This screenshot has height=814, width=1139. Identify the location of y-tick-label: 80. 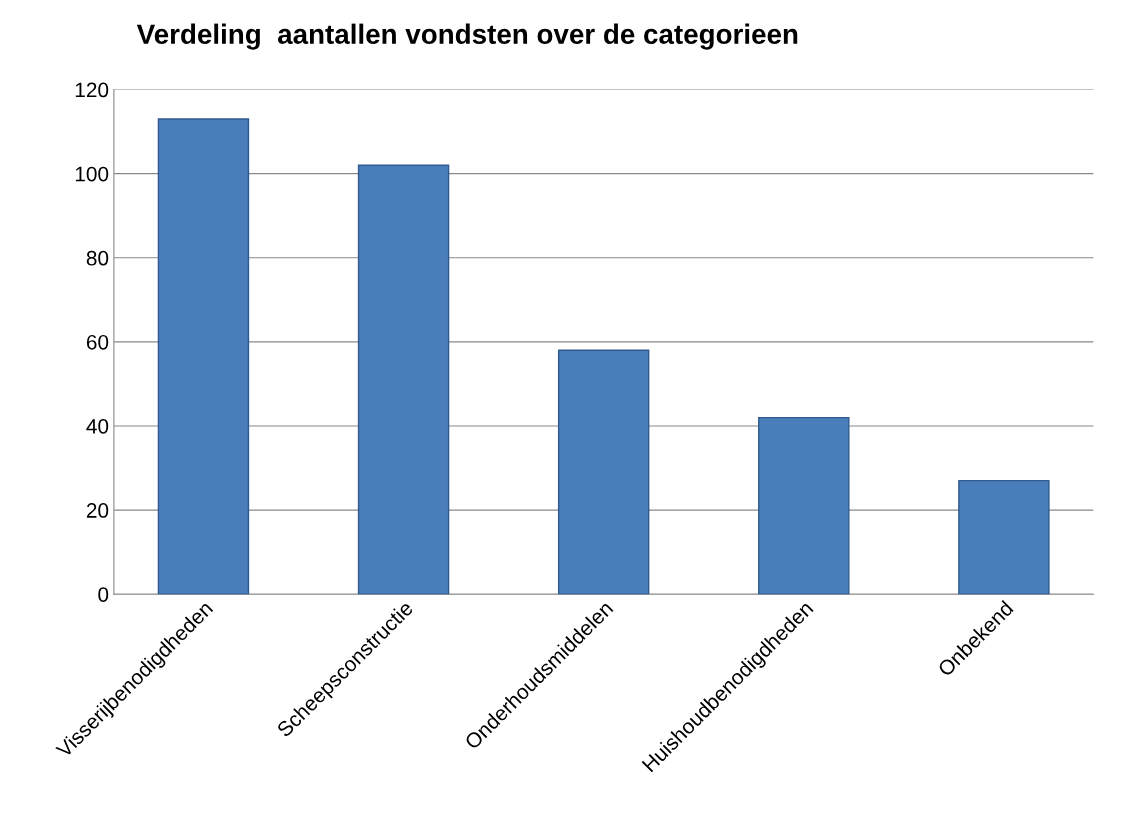
(97, 258).